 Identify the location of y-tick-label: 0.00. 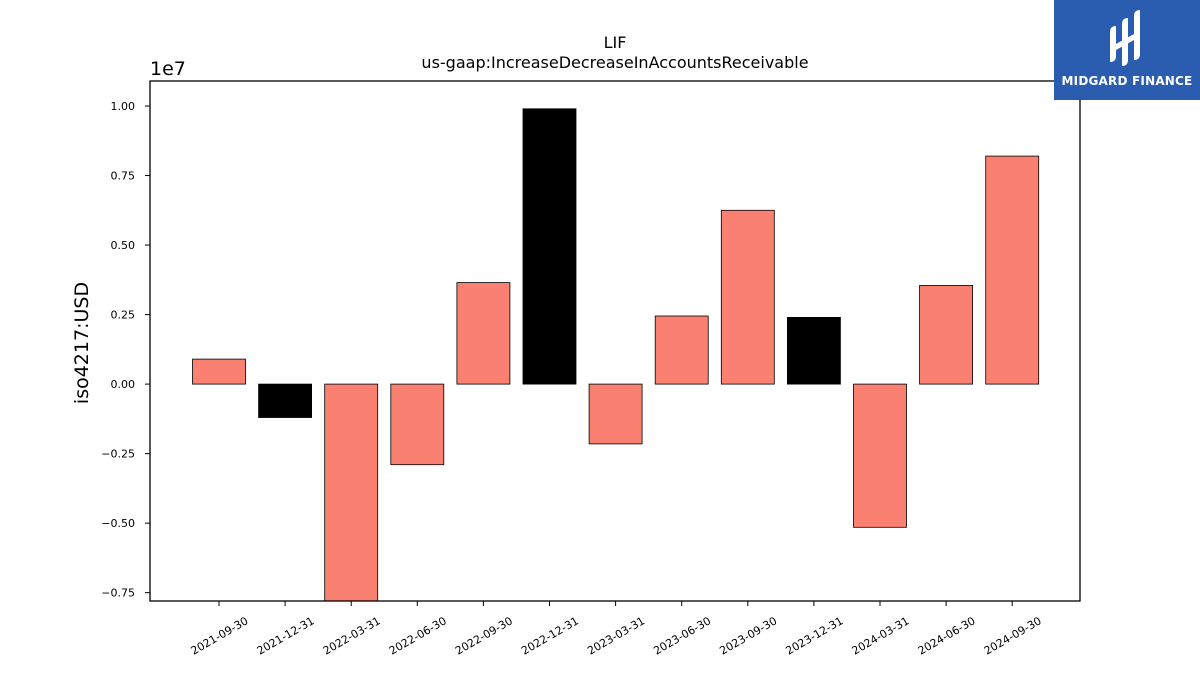
(123, 384).